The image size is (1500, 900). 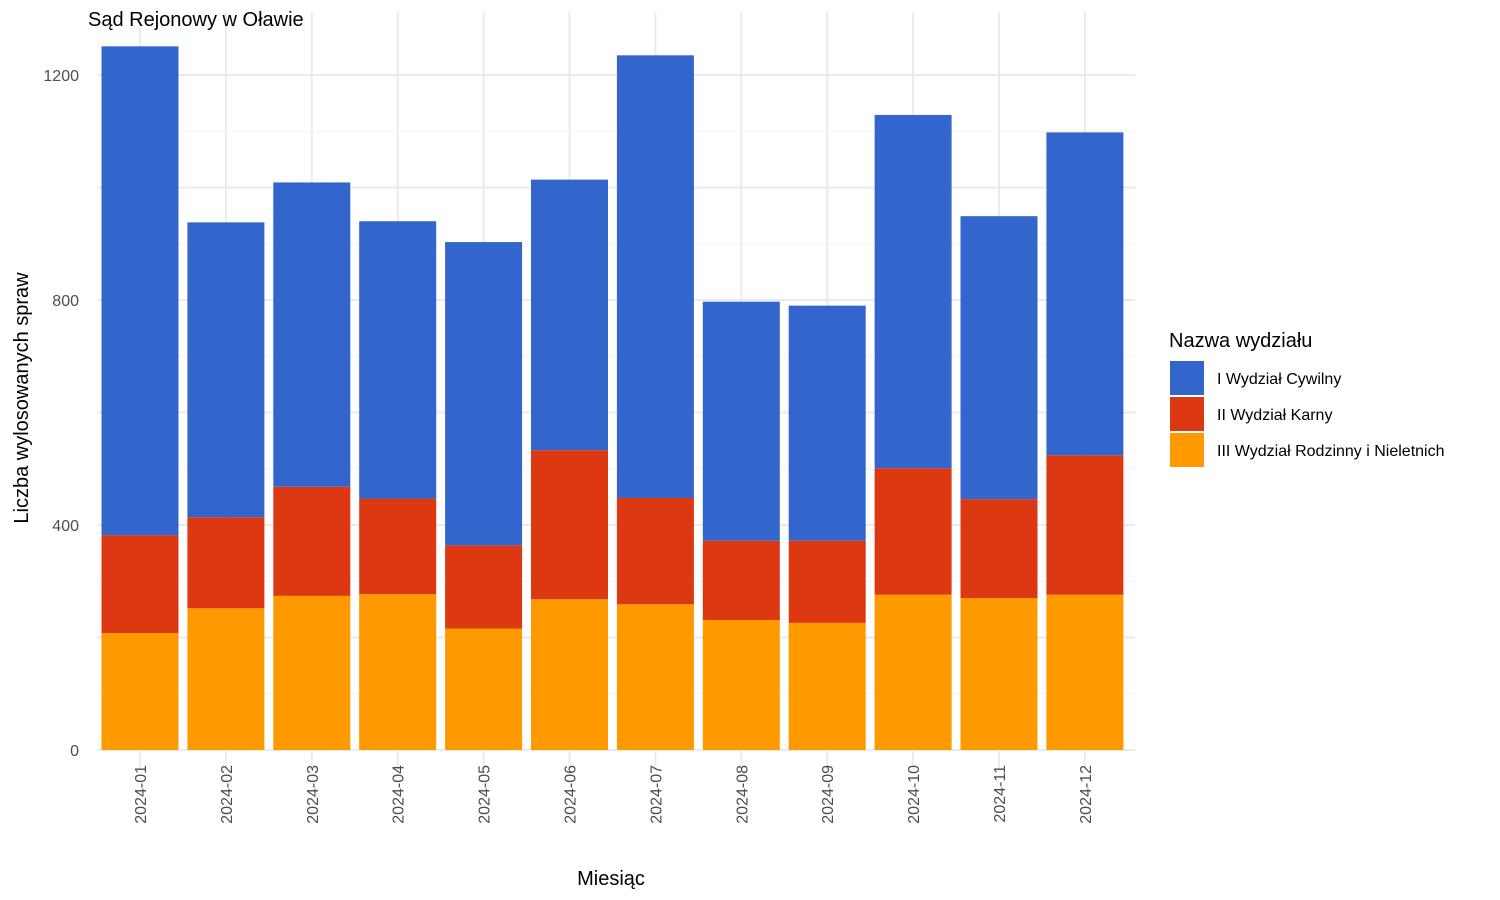 What do you see at coordinates (196, 20) in the screenshot?
I see `chart-title: Sąd Rejonowy w Oławie` at bounding box center [196, 20].